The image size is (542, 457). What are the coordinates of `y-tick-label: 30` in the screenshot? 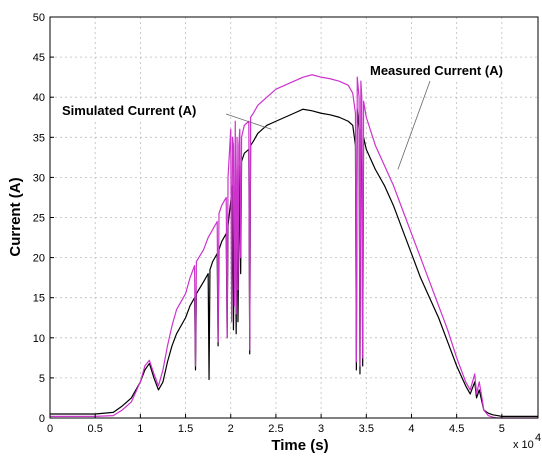 It's located at (39, 178).